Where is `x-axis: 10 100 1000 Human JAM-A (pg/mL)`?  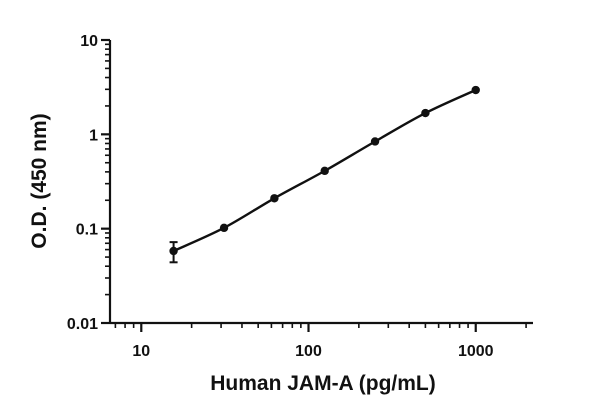 x-axis: 10 100 1000 Human JAM-A (pg/mL) is located at coordinates (321, 358).